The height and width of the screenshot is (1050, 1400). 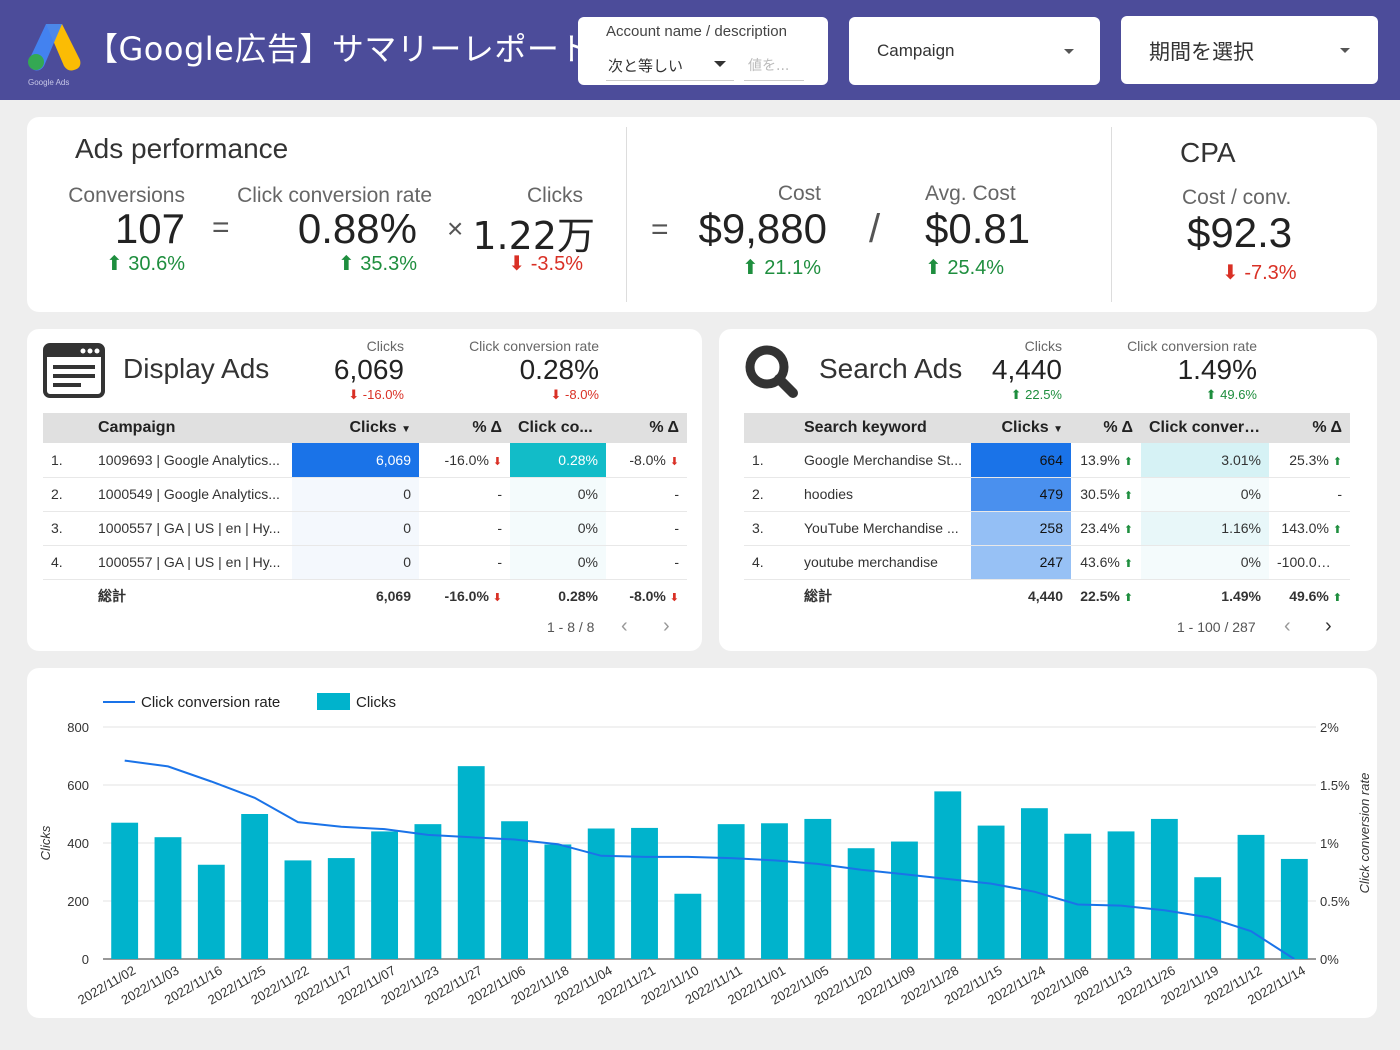 What do you see at coordinates (149, 228) in the screenshot?
I see `conversions-value: 107` at bounding box center [149, 228].